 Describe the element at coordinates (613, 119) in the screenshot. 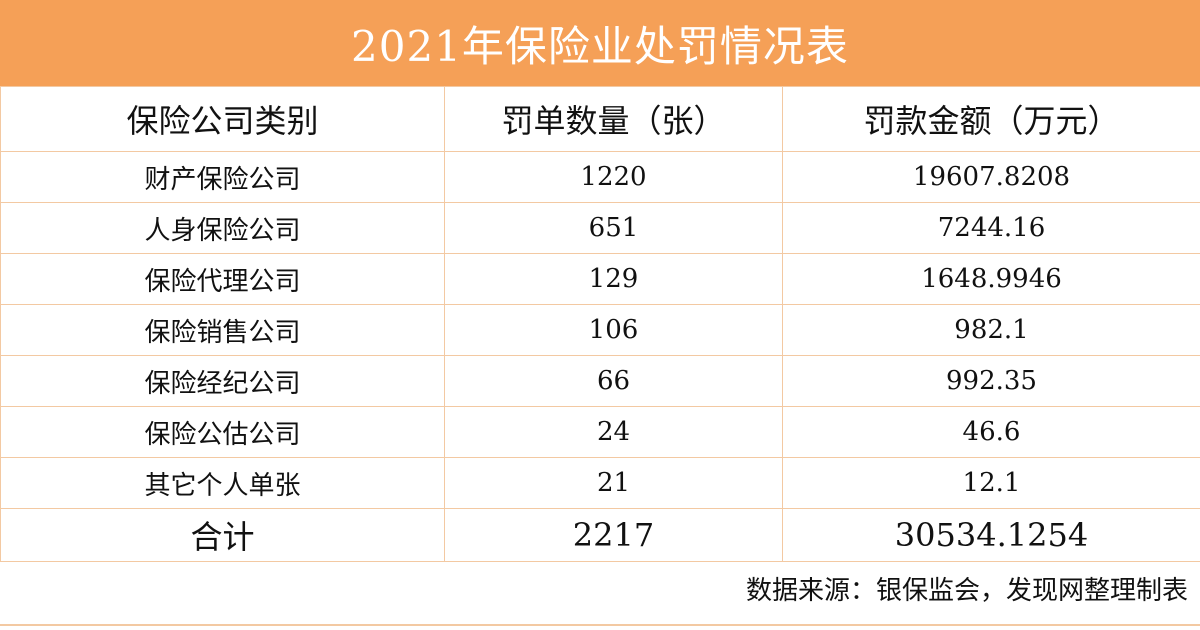

I see `header-ticket-count: 罚单数量（张）` at that location.